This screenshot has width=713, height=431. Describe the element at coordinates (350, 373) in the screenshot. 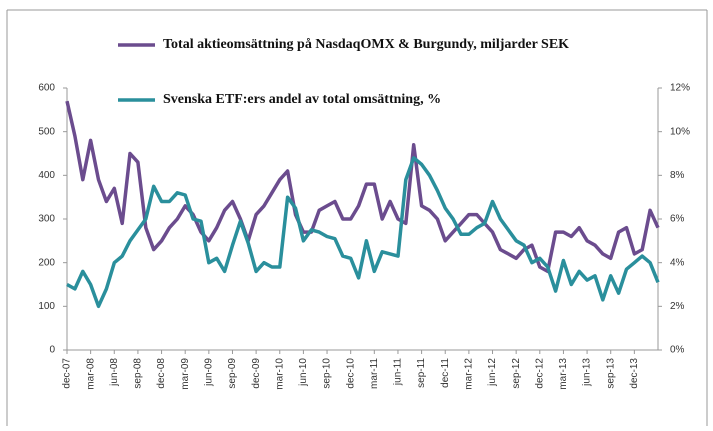

I see `x-tick-label: dec-10` at that location.